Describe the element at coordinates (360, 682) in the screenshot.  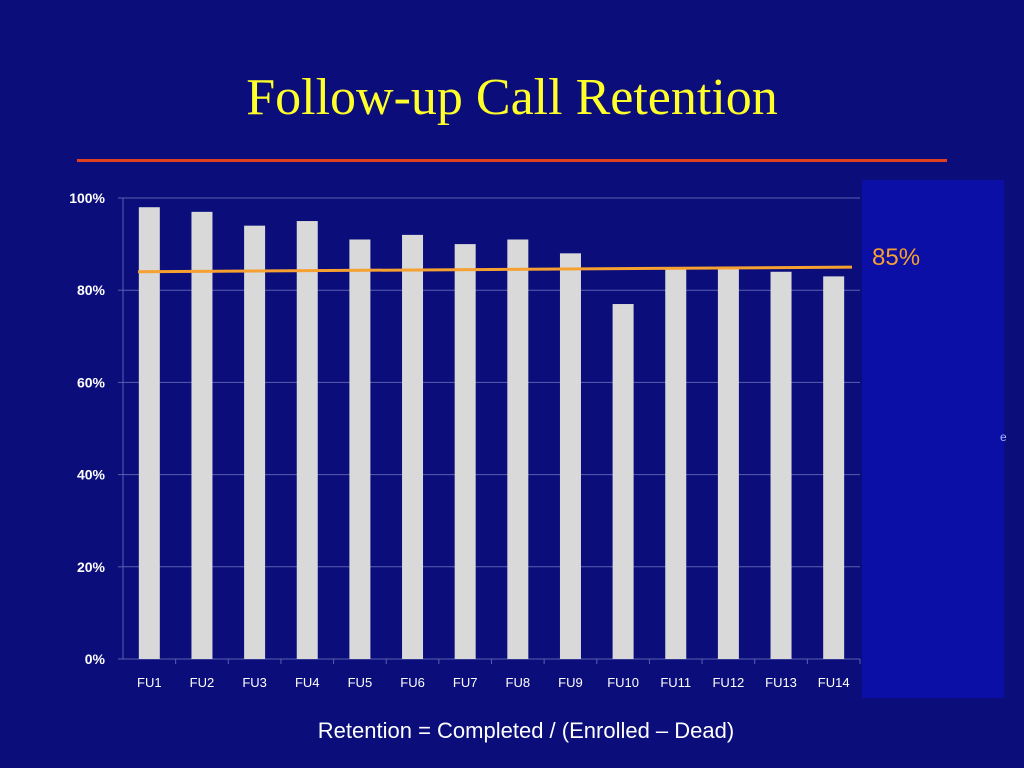
I see `x-tick-label: FU5` at that location.